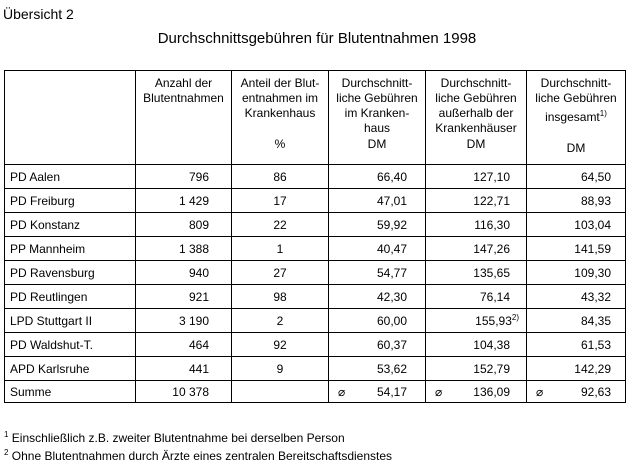  Describe the element at coordinates (183, 200) in the screenshot. I see `row-count: 1 429` at that location.